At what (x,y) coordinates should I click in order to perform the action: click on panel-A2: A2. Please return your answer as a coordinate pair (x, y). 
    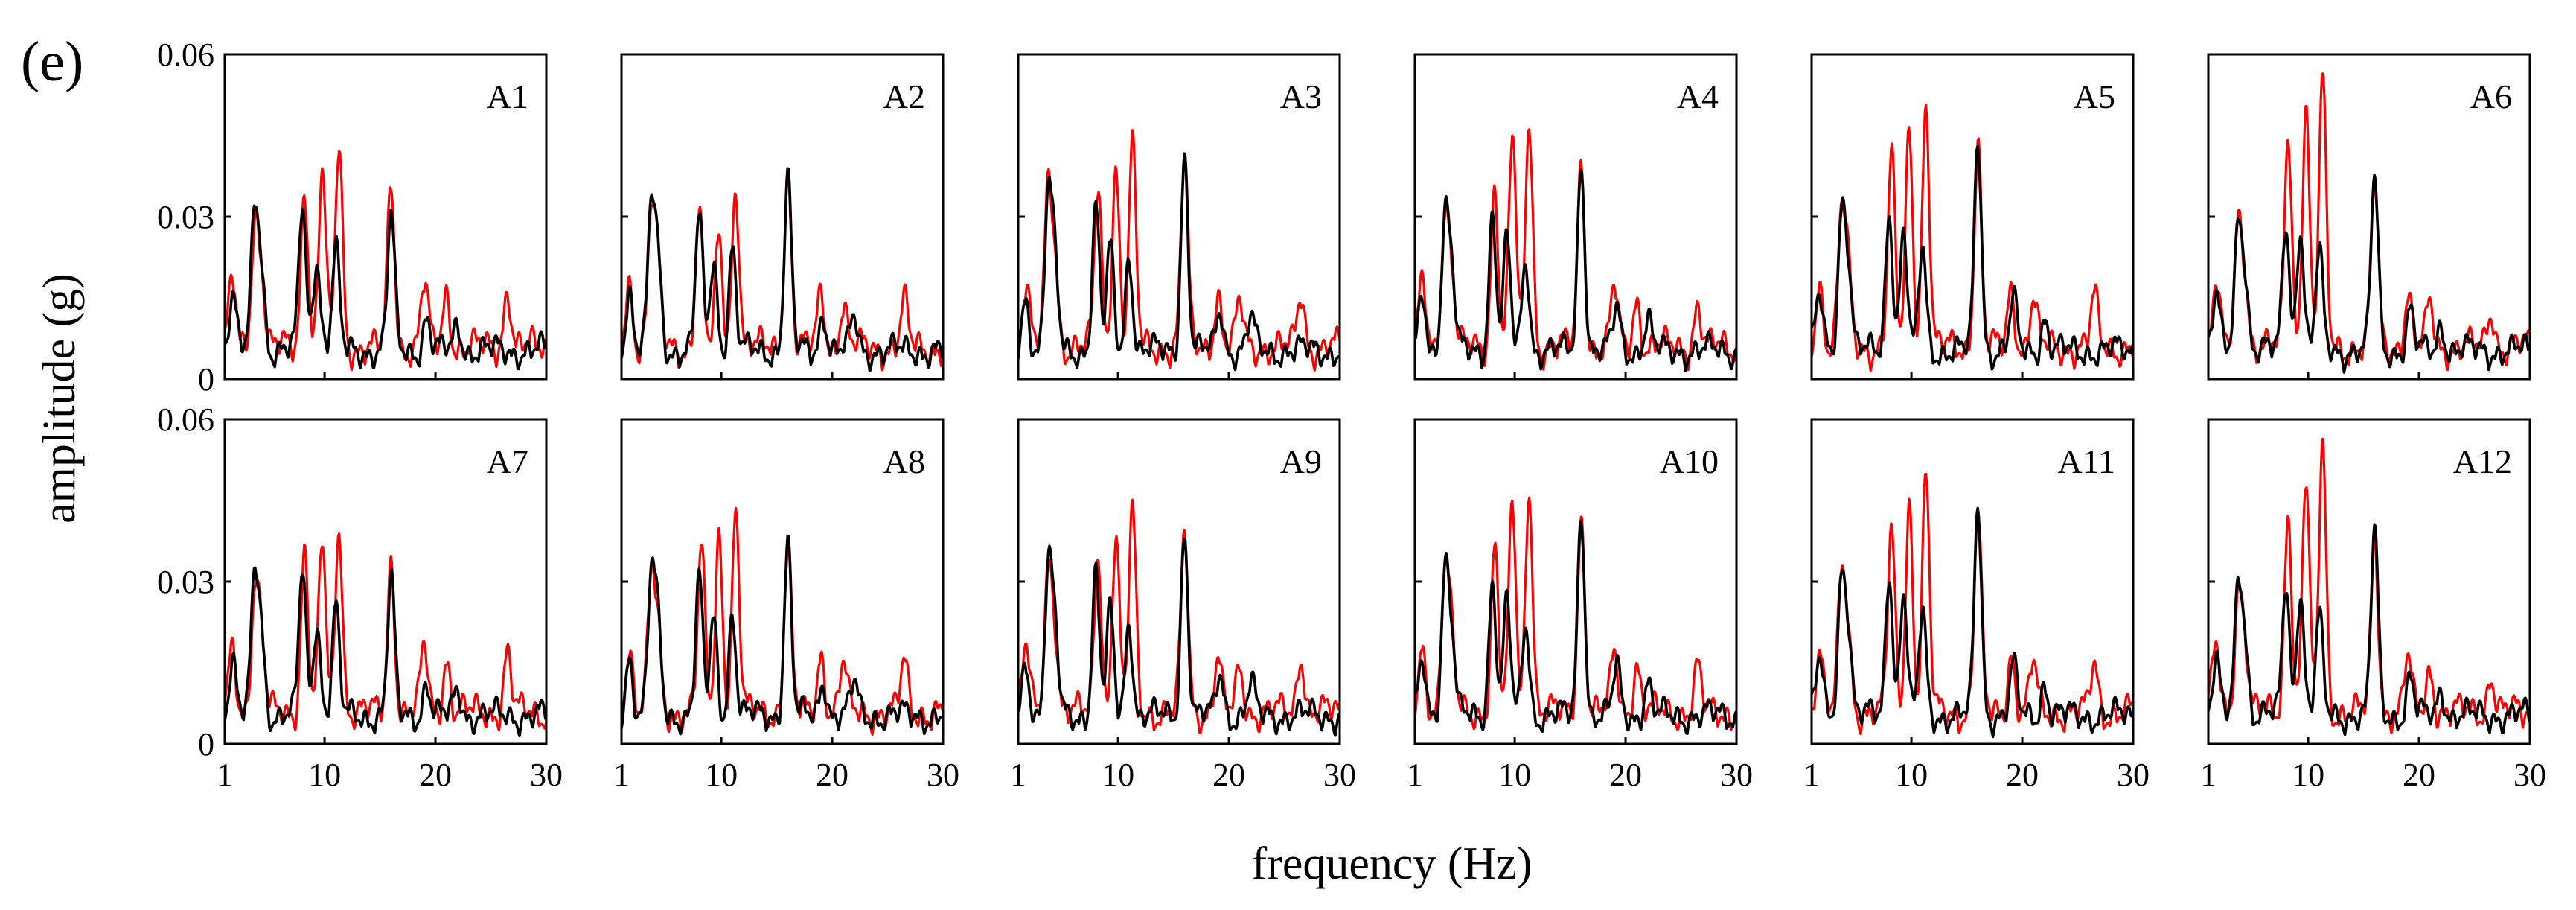
    Looking at the image, I should click on (782, 217).